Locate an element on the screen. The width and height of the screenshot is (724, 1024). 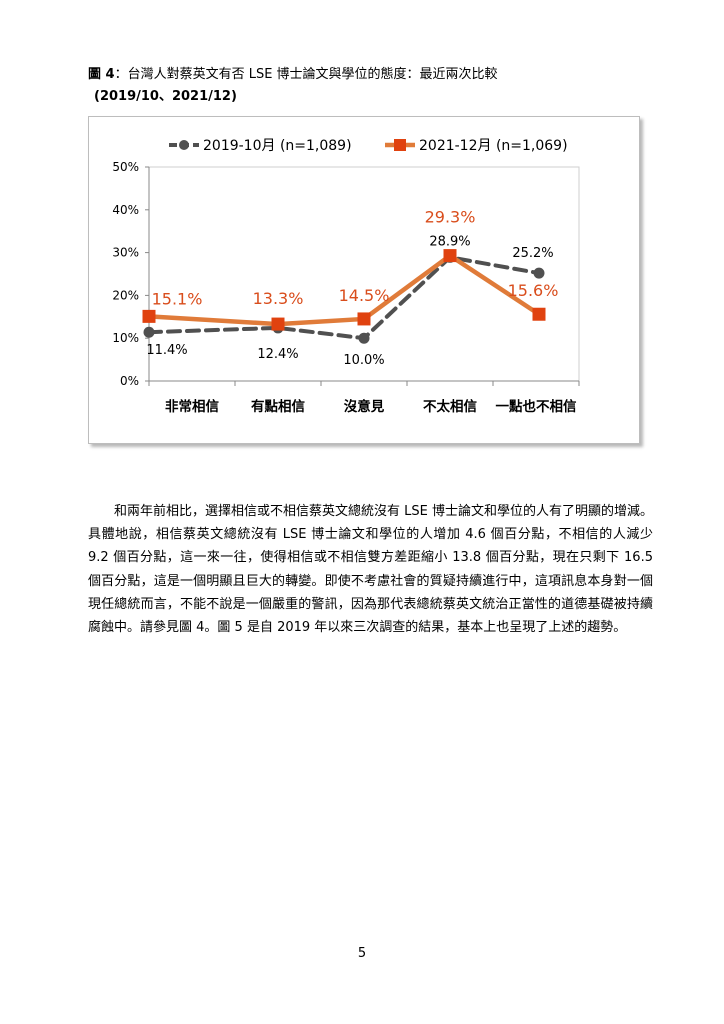
y-tick-label: 10% is located at coordinates (125, 338).